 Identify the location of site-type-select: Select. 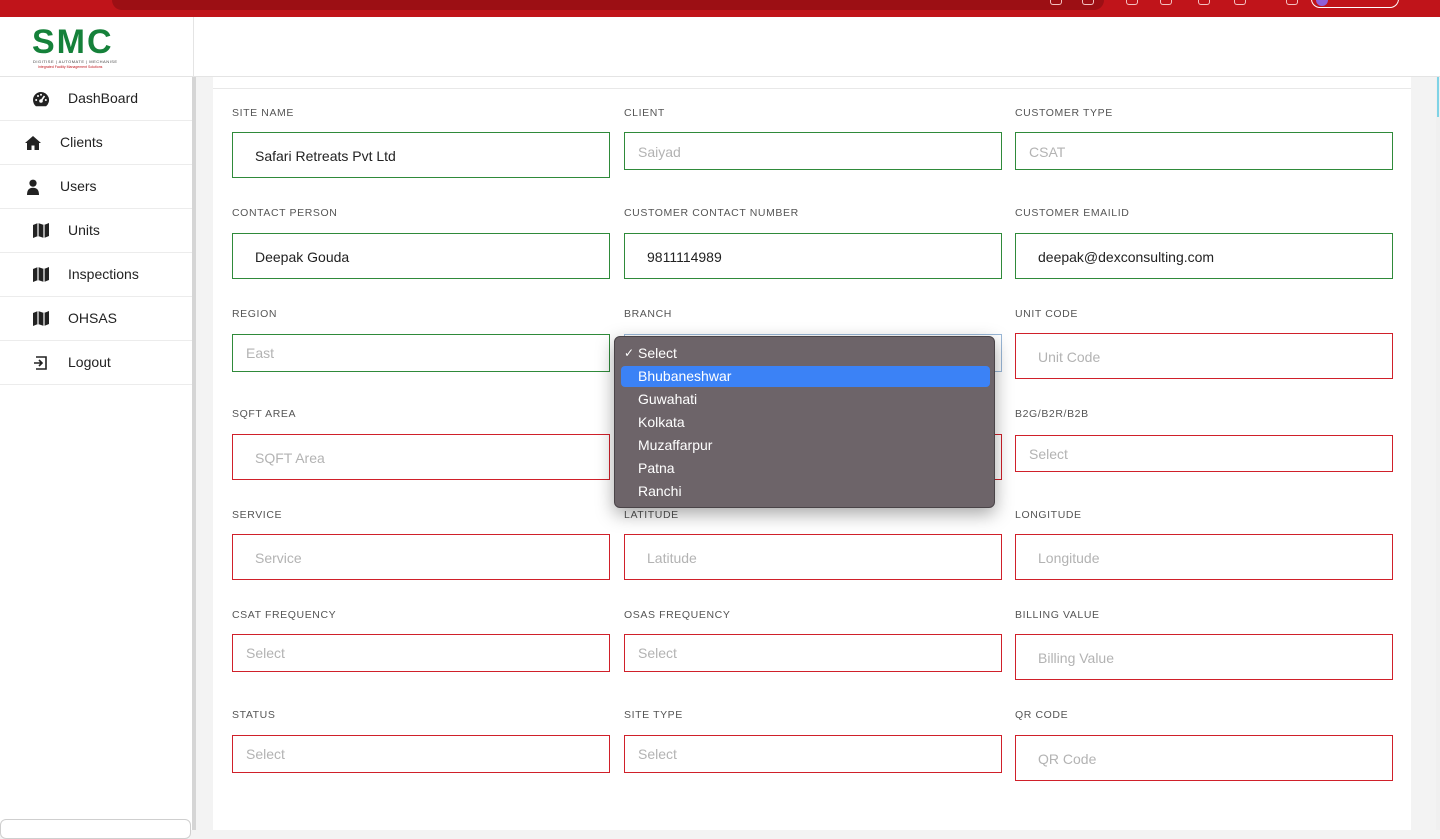
(813, 754).